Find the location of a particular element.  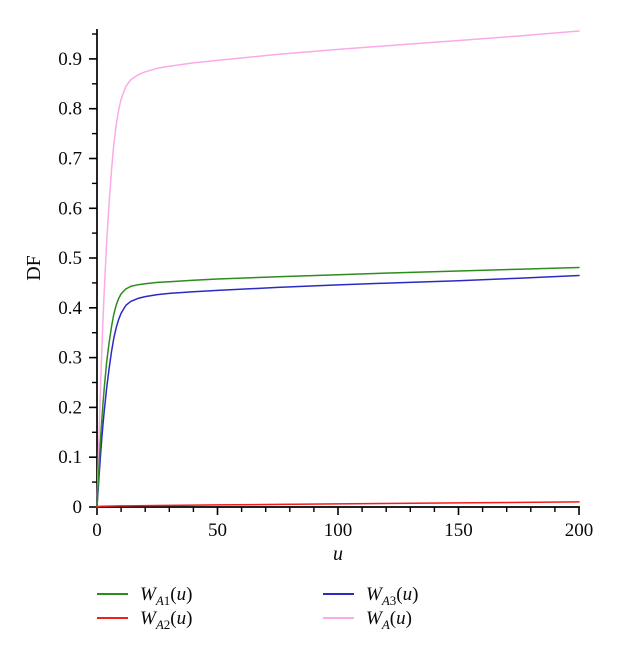

legend-label-wa1: WA1(u) is located at coordinates (166, 595).